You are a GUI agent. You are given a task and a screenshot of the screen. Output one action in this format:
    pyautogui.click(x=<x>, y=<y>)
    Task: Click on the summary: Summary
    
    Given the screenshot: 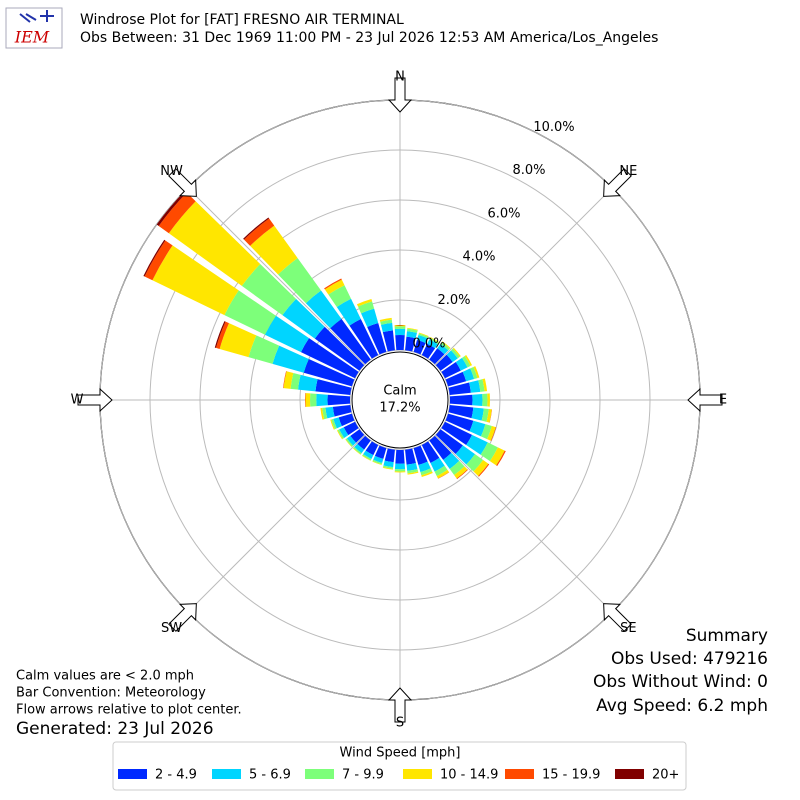 What is the action you would take?
    pyautogui.click(x=727, y=636)
    